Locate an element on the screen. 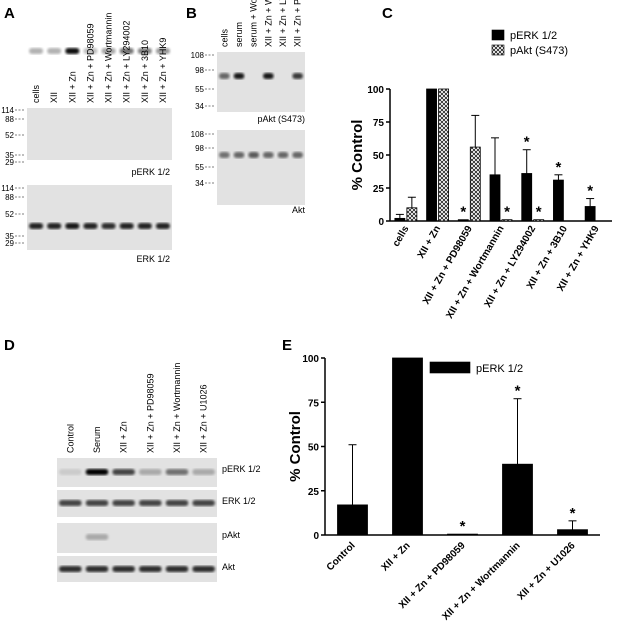  marker-label: 114 is located at coordinates (7, 110).